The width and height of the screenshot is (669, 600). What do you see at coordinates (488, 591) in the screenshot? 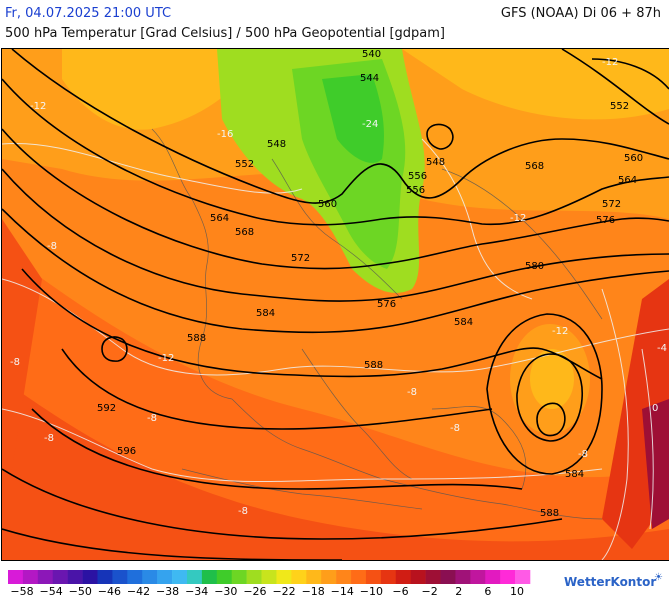
I see `color-scale-tick-label: 6` at bounding box center [488, 591].